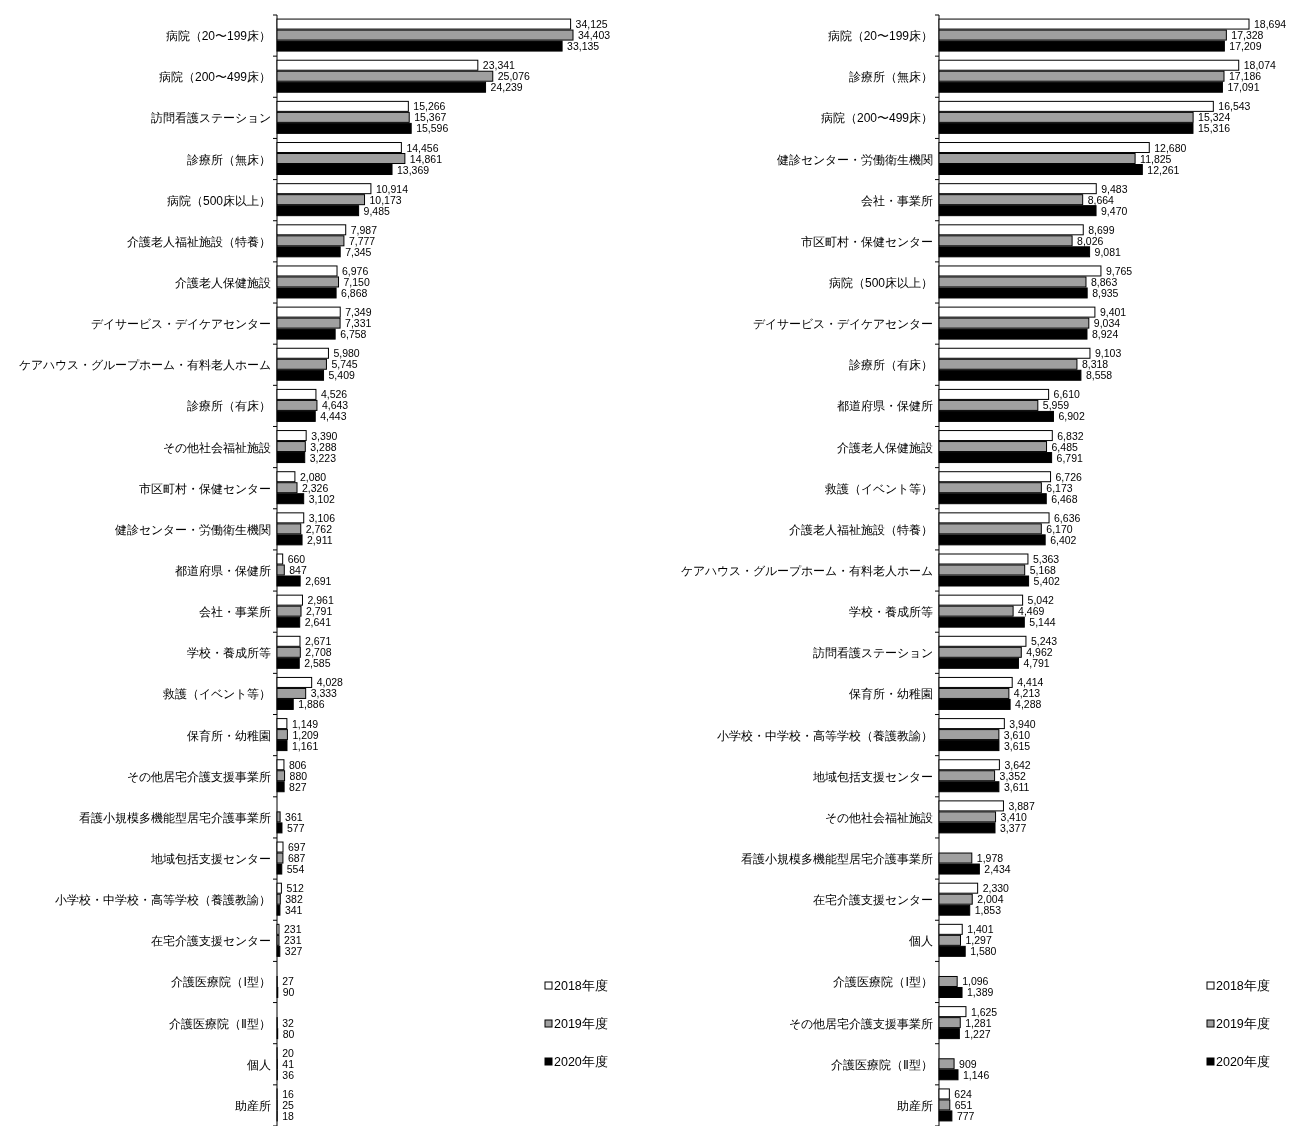 The image size is (1293, 1126). What do you see at coordinates (317, 663) in the screenshot?
I see `data-label: 2,585` at bounding box center [317, 663].